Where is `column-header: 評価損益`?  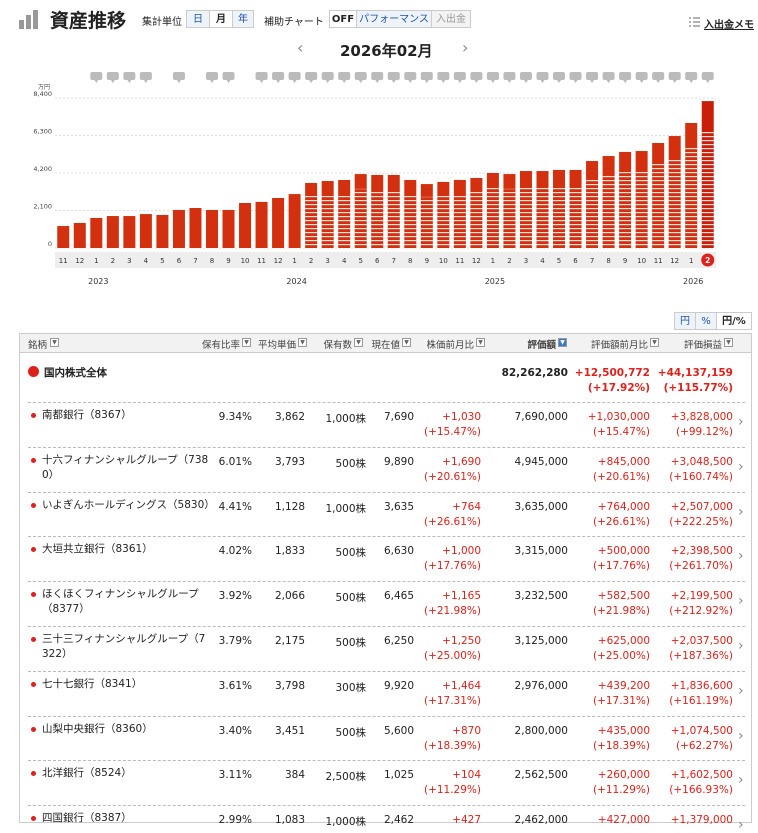
column-header: 評価損益 is located at coordinates (702, 345).